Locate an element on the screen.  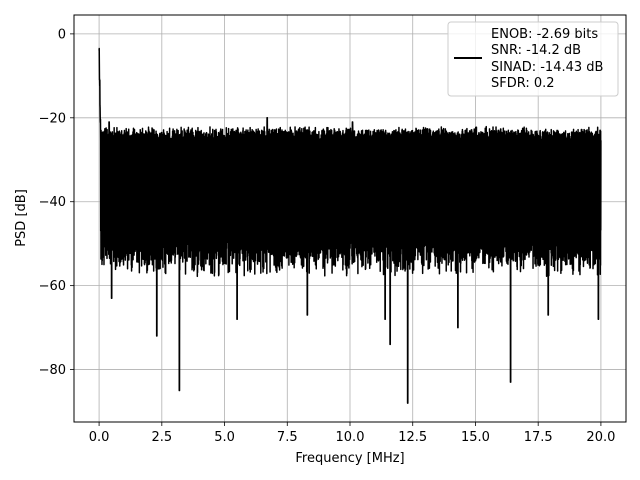
x-tick-label: 12.5 is located at coordinates (412, 437).